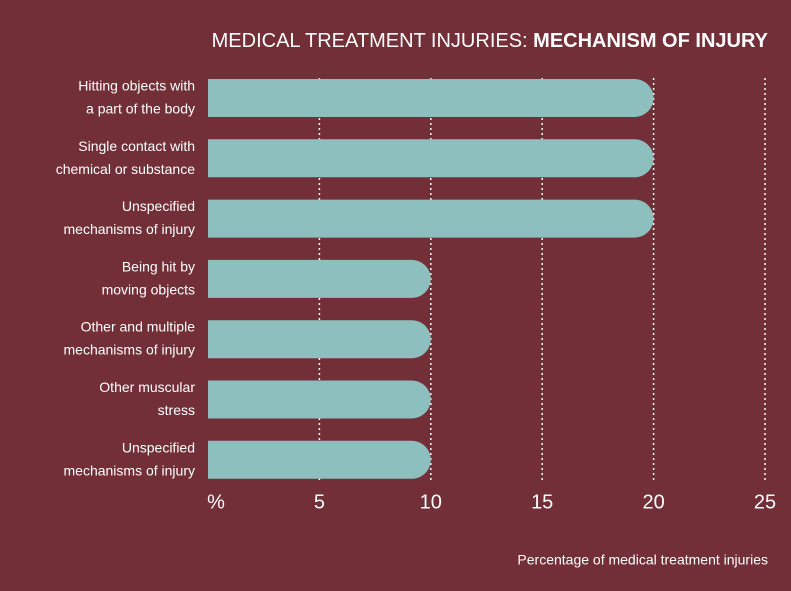 Image resolution: width=791 pixels, height=591 pixels. I want to click on x-axis-label: Percentage of medical treatment injuries, so click(642, 560).